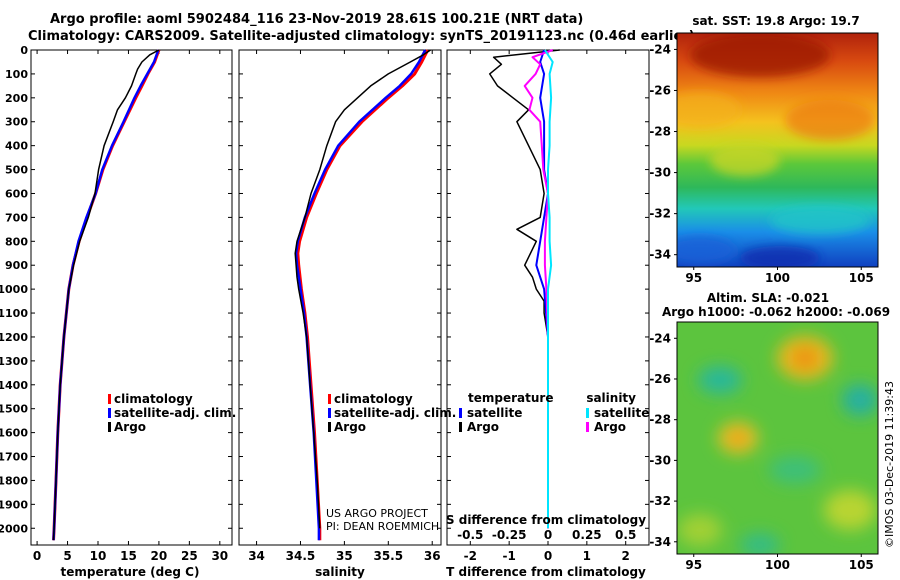 This screenshot has height=580, width=900. What do you see at coordinates (549, 289) in the screenshot?
I see `series-s-satellite` at bounding box center [549, 289].